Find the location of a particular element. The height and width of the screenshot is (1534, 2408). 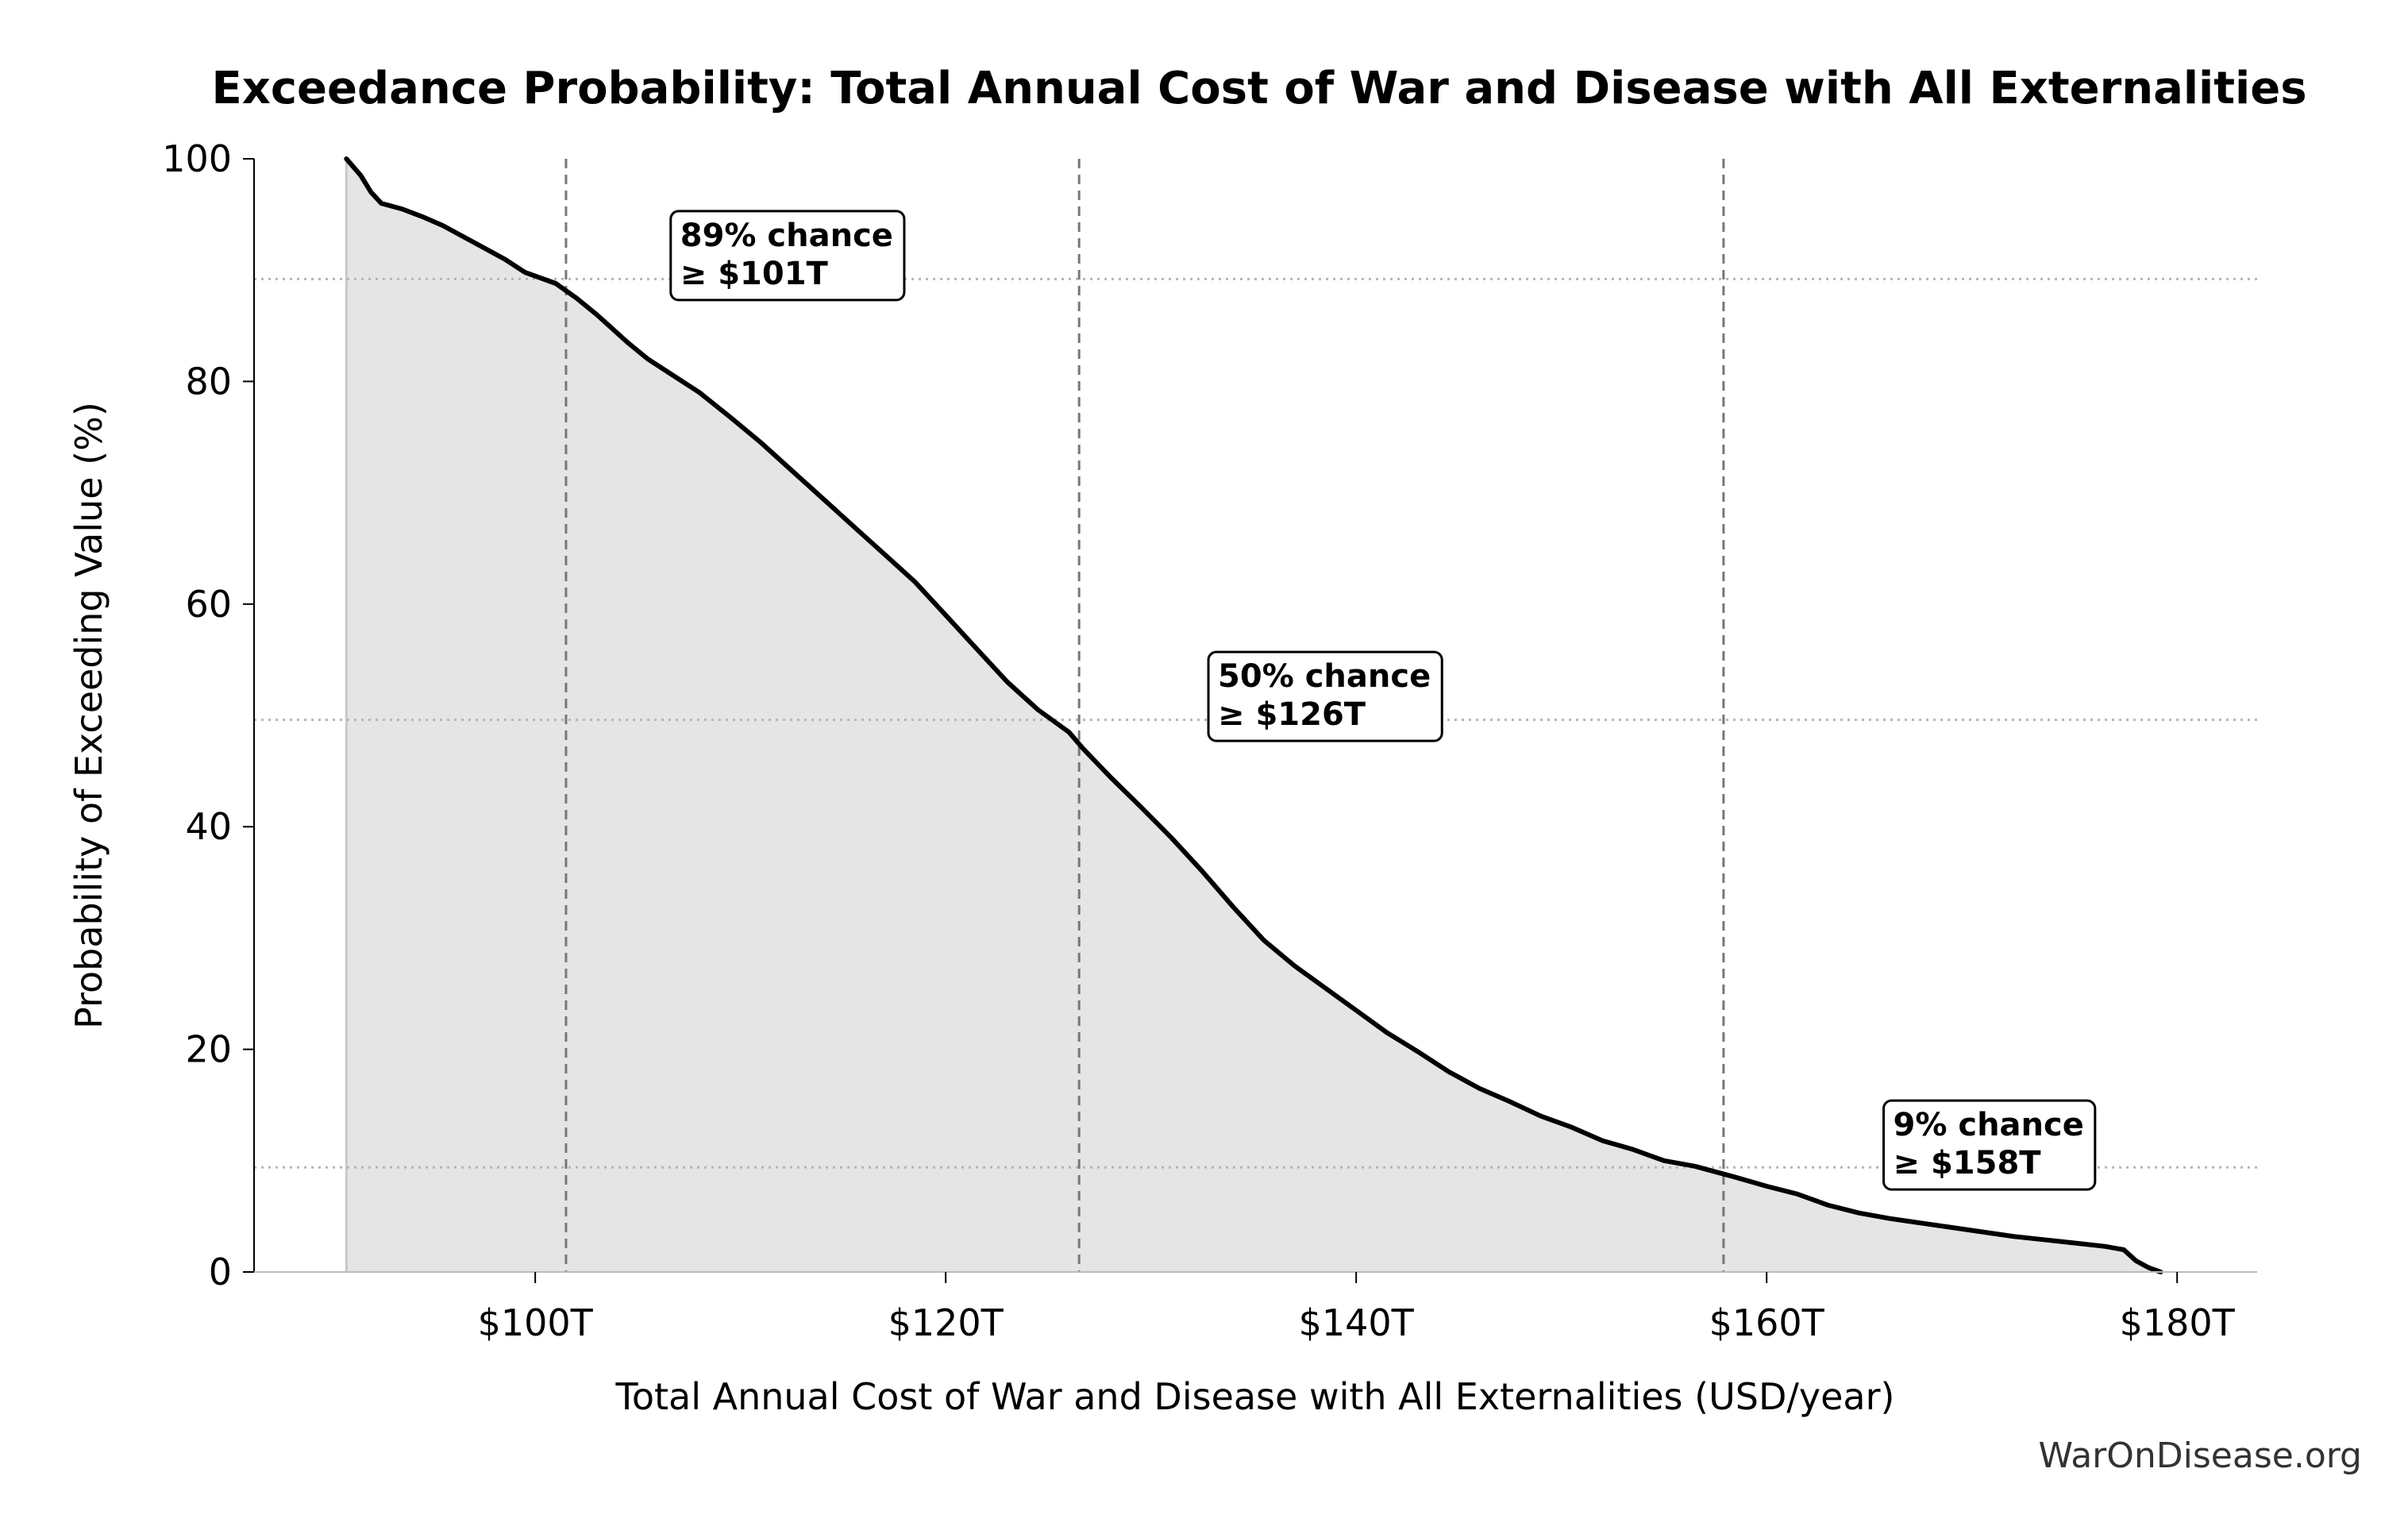

x-tick-label: $100T is located at coordinates (536, 1323).